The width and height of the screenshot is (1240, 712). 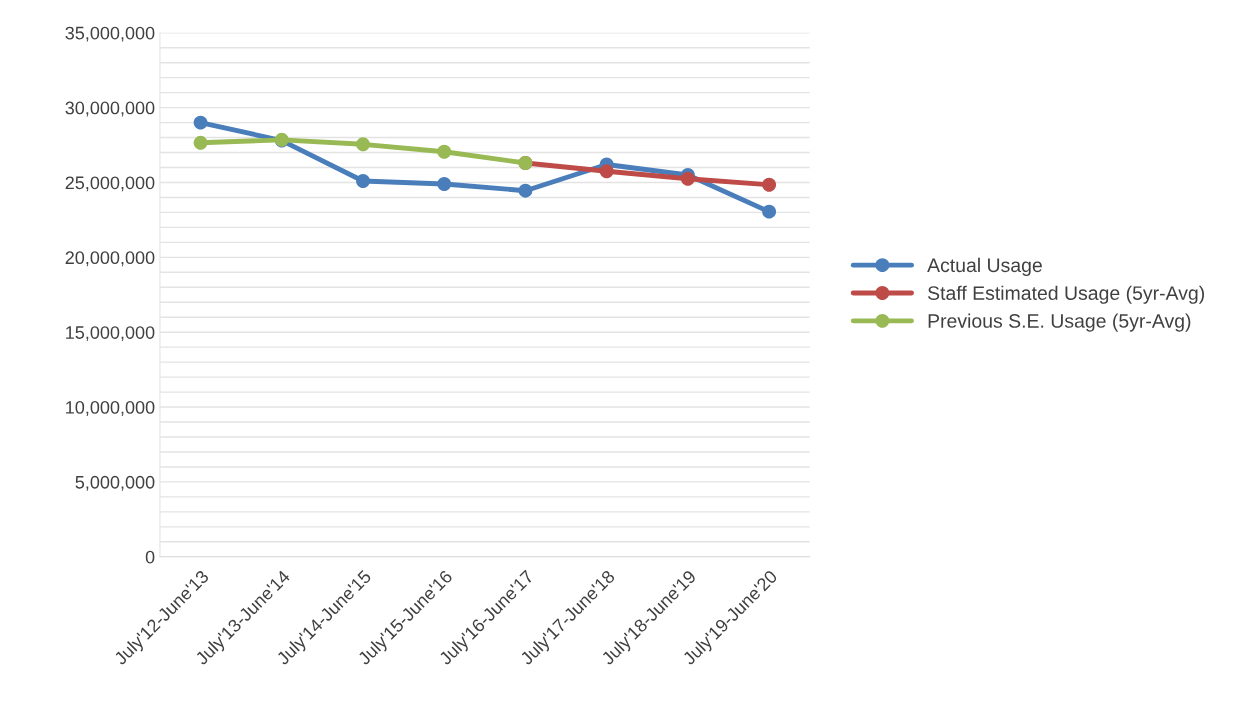 I want to click on y-tick-label: 0, so click(x=150, y=557).